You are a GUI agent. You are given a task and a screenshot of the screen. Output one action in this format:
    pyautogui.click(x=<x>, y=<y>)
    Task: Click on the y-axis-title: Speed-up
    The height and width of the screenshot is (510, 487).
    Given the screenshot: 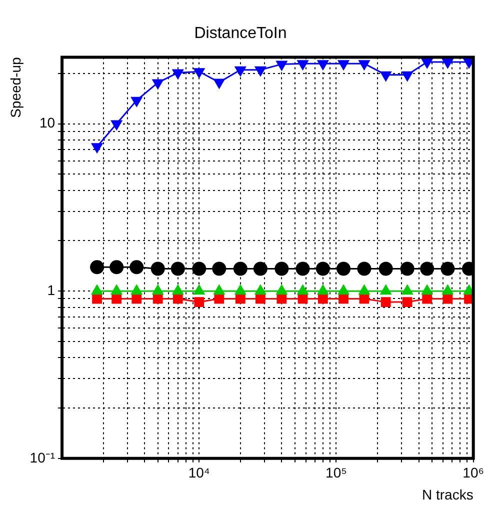 What is the action you would take?
    pyautogui.click(x=15, y=87)
    